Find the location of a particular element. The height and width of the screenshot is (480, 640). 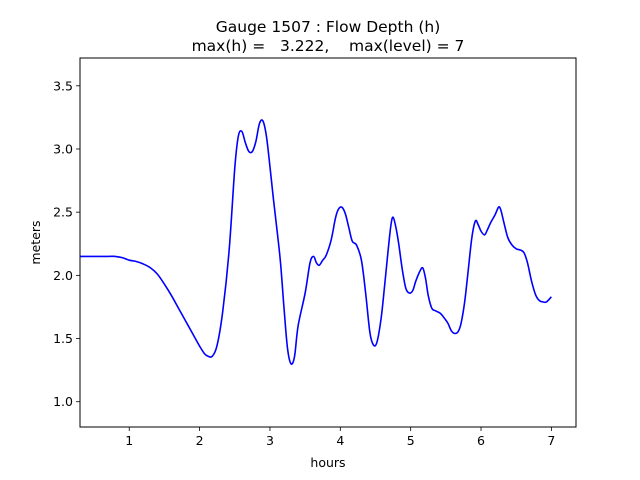

y-axis-label: meters is located at coordinates (35, 242).